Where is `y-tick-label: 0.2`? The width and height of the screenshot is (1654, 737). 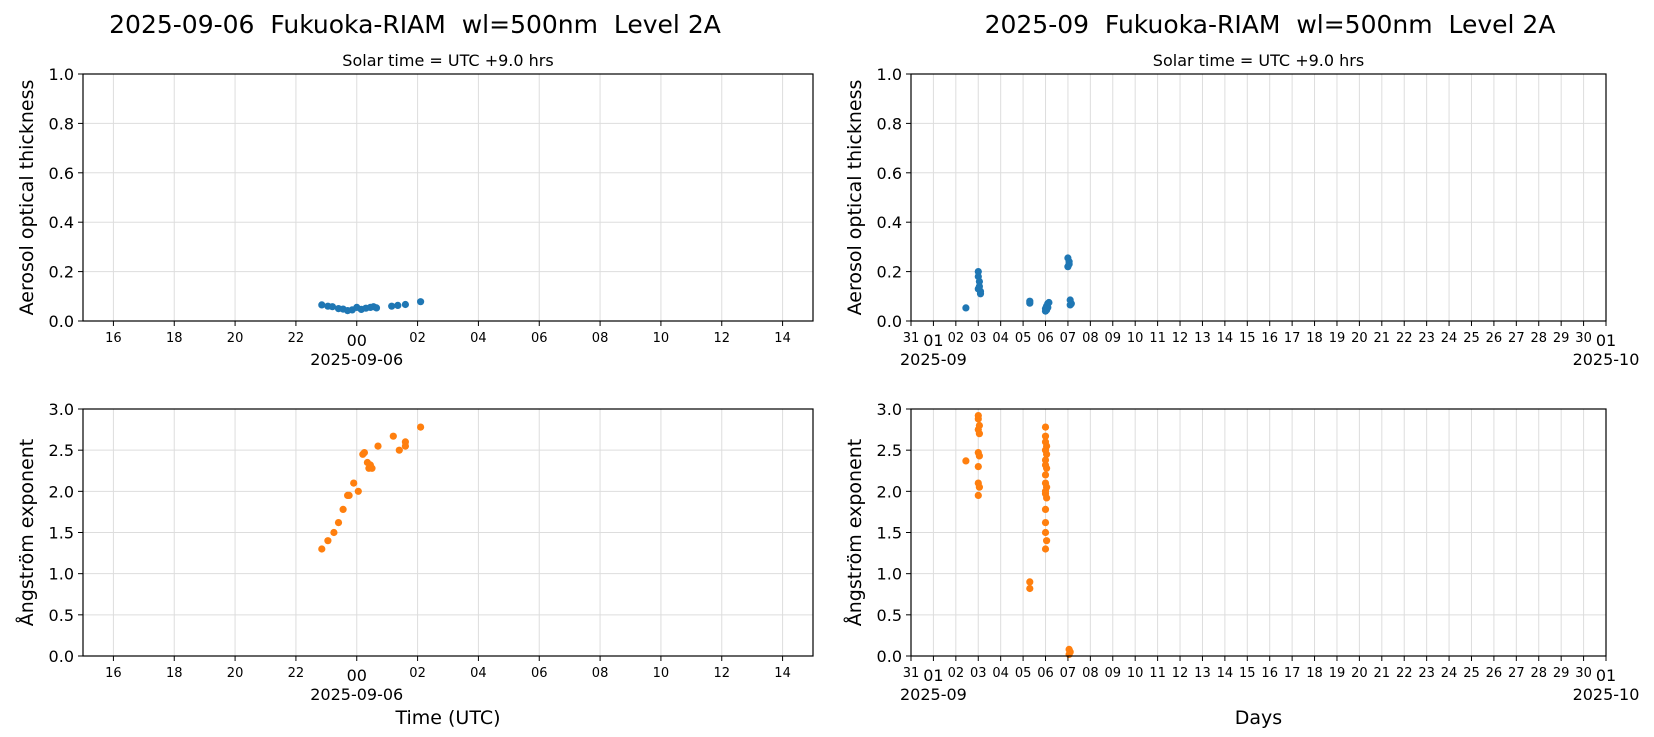 y-tick-label: 0.2 is located at coordinates (61, 272).